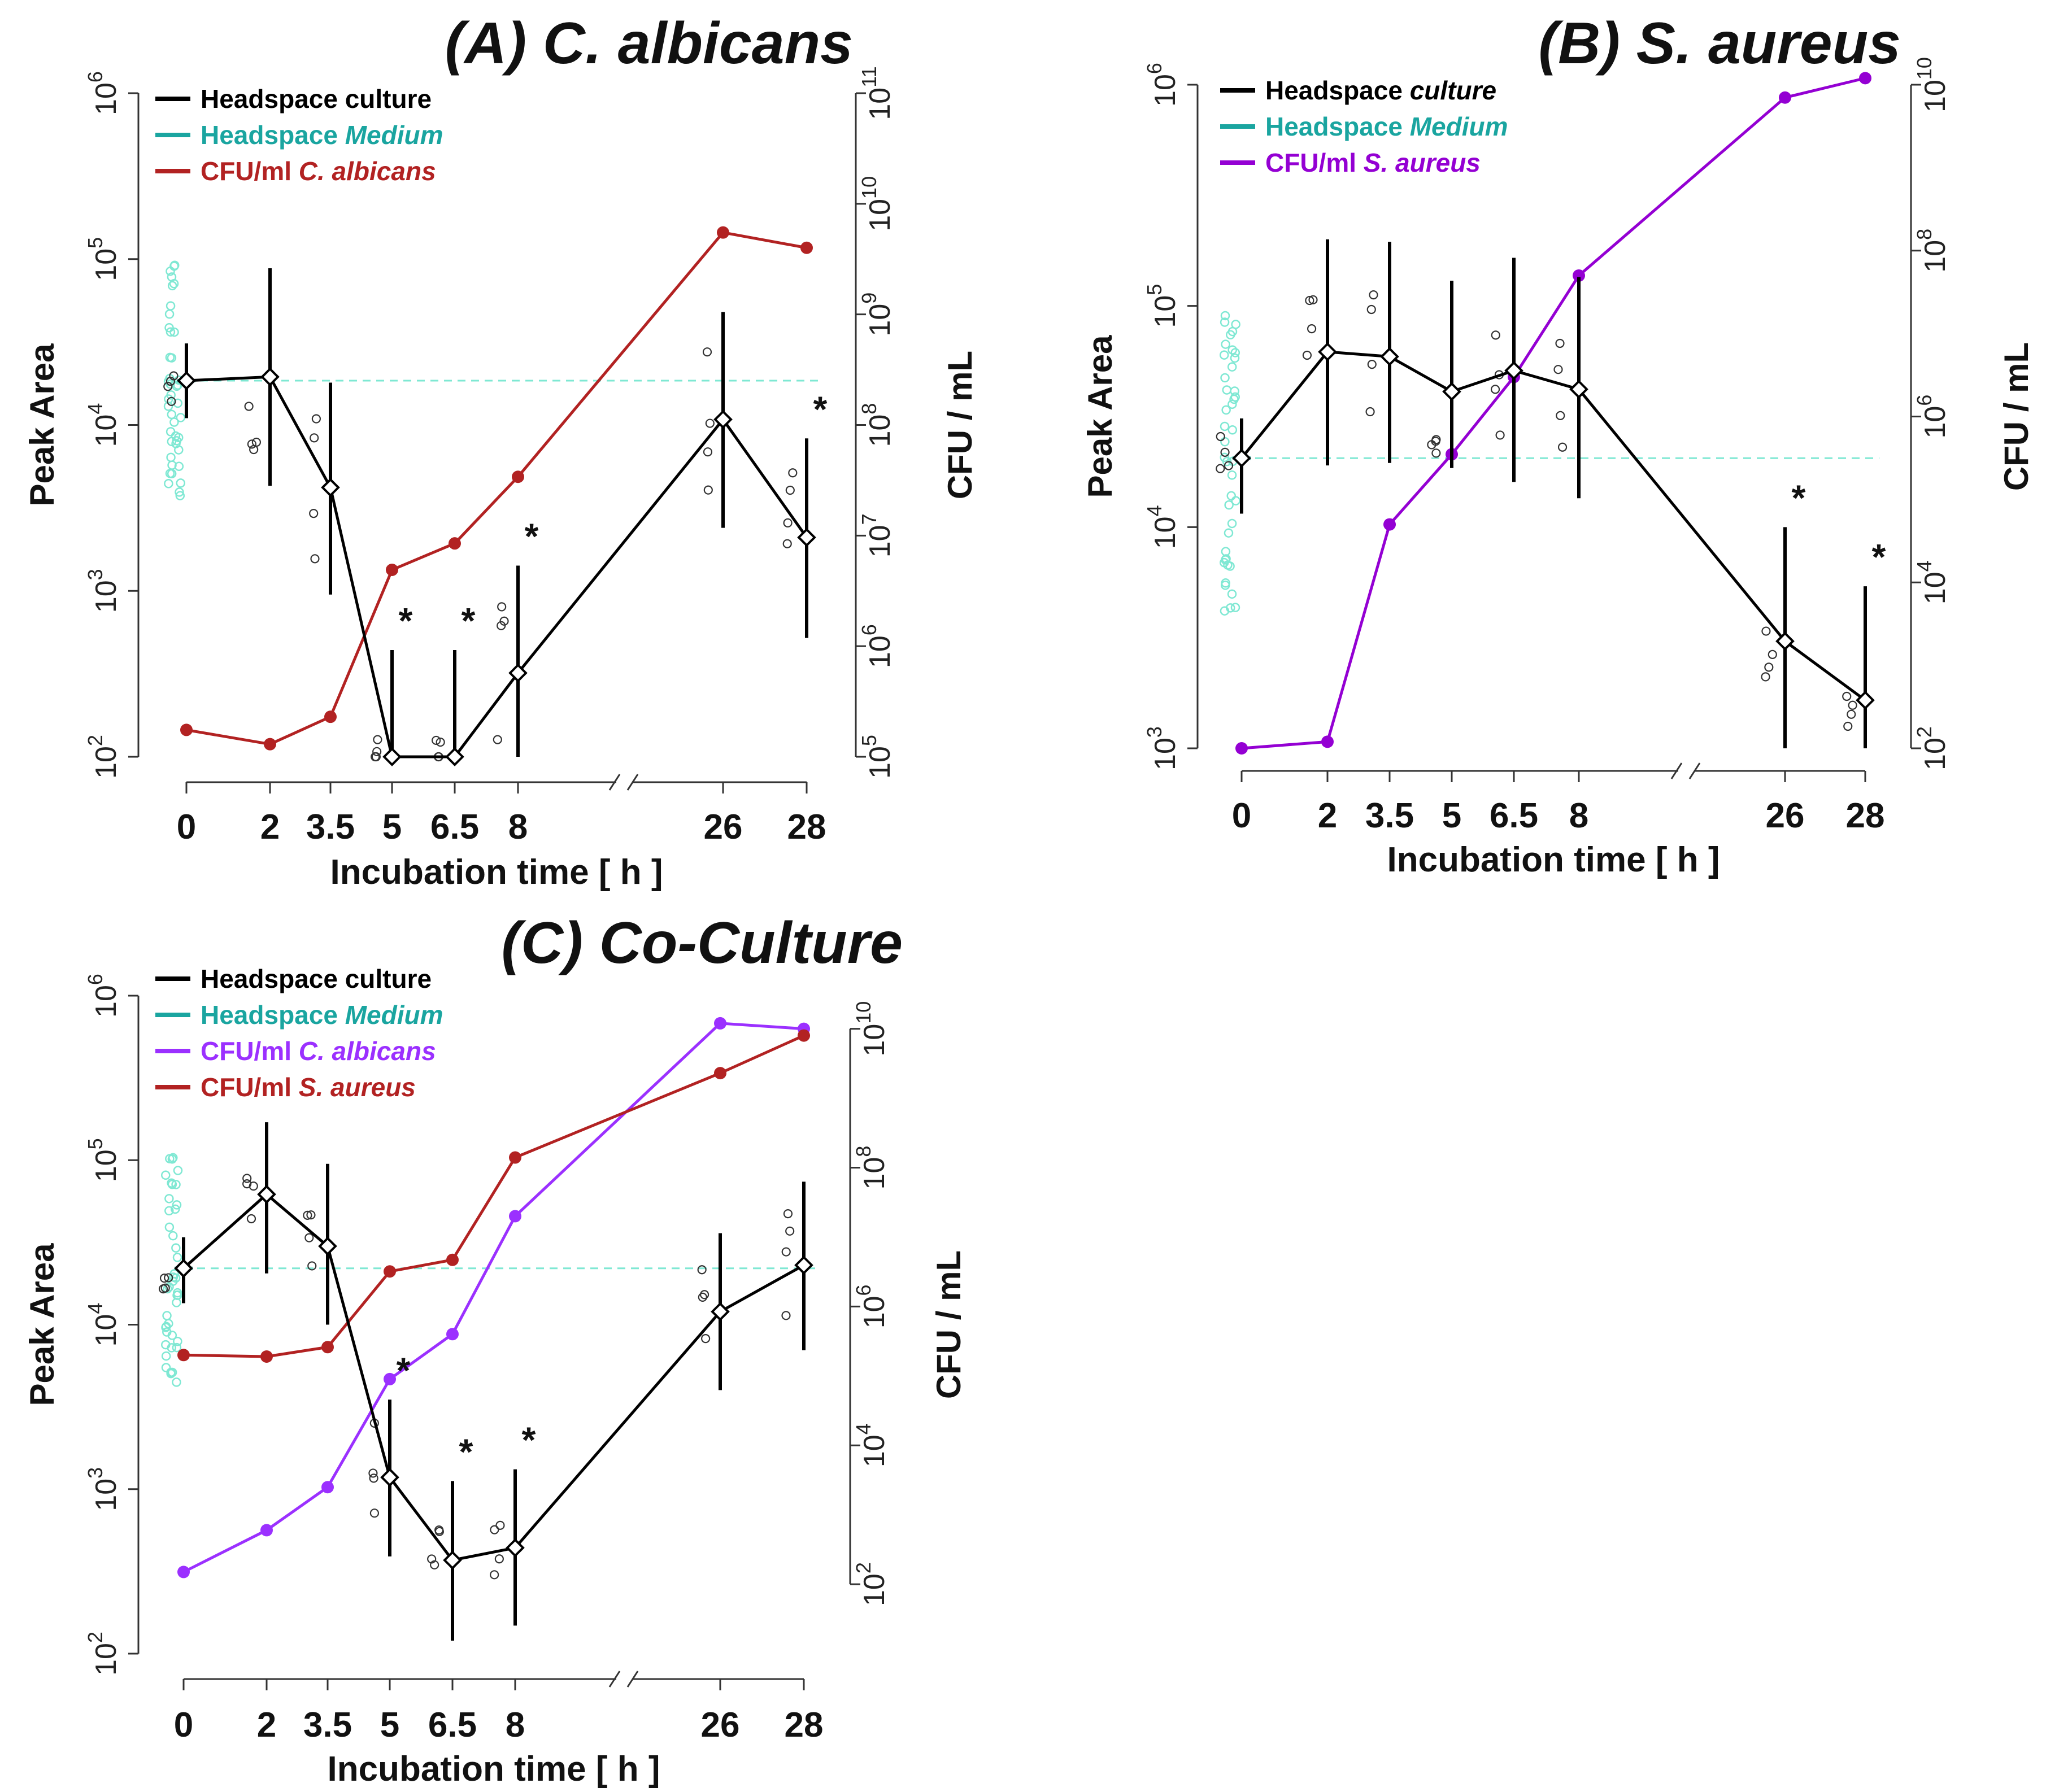 Image resolution: width=2046 pixels, height=1792 pixels. What do you see at coordinates (960, 425) in the screenshot?
I see `right-y-axis-label: CFU / mL` at bounding box center [960, 425].